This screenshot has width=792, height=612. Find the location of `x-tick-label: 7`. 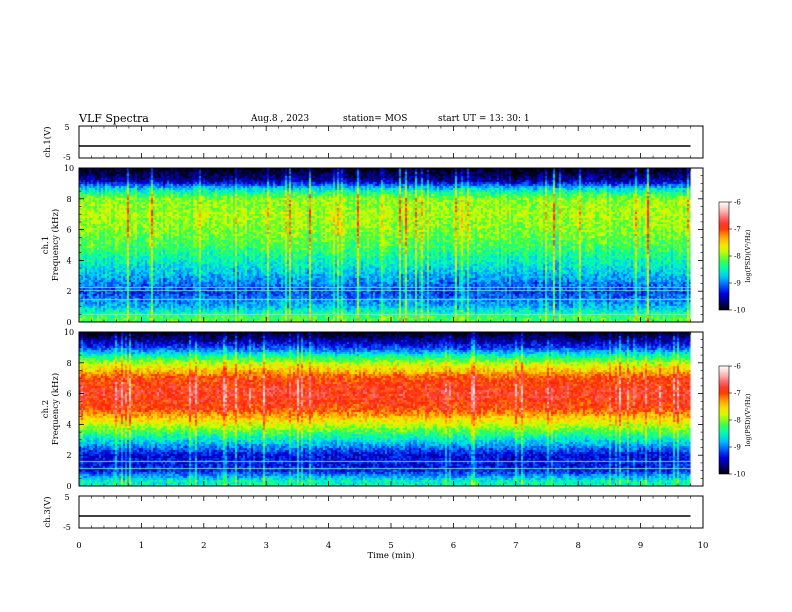

x-tick-label: 7 is located at coordinates (515, 546).